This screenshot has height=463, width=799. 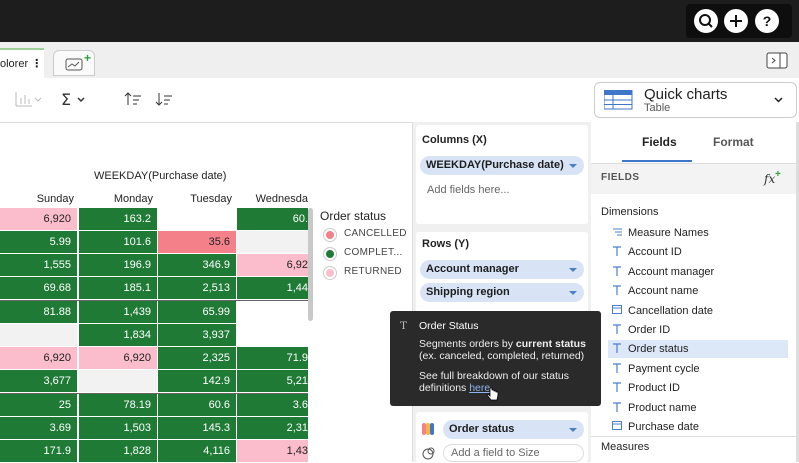 What do you see at coordinates (197, 335) in the screenshot?
I see `table-cell: 3,937` at bounding box center [197, 335].